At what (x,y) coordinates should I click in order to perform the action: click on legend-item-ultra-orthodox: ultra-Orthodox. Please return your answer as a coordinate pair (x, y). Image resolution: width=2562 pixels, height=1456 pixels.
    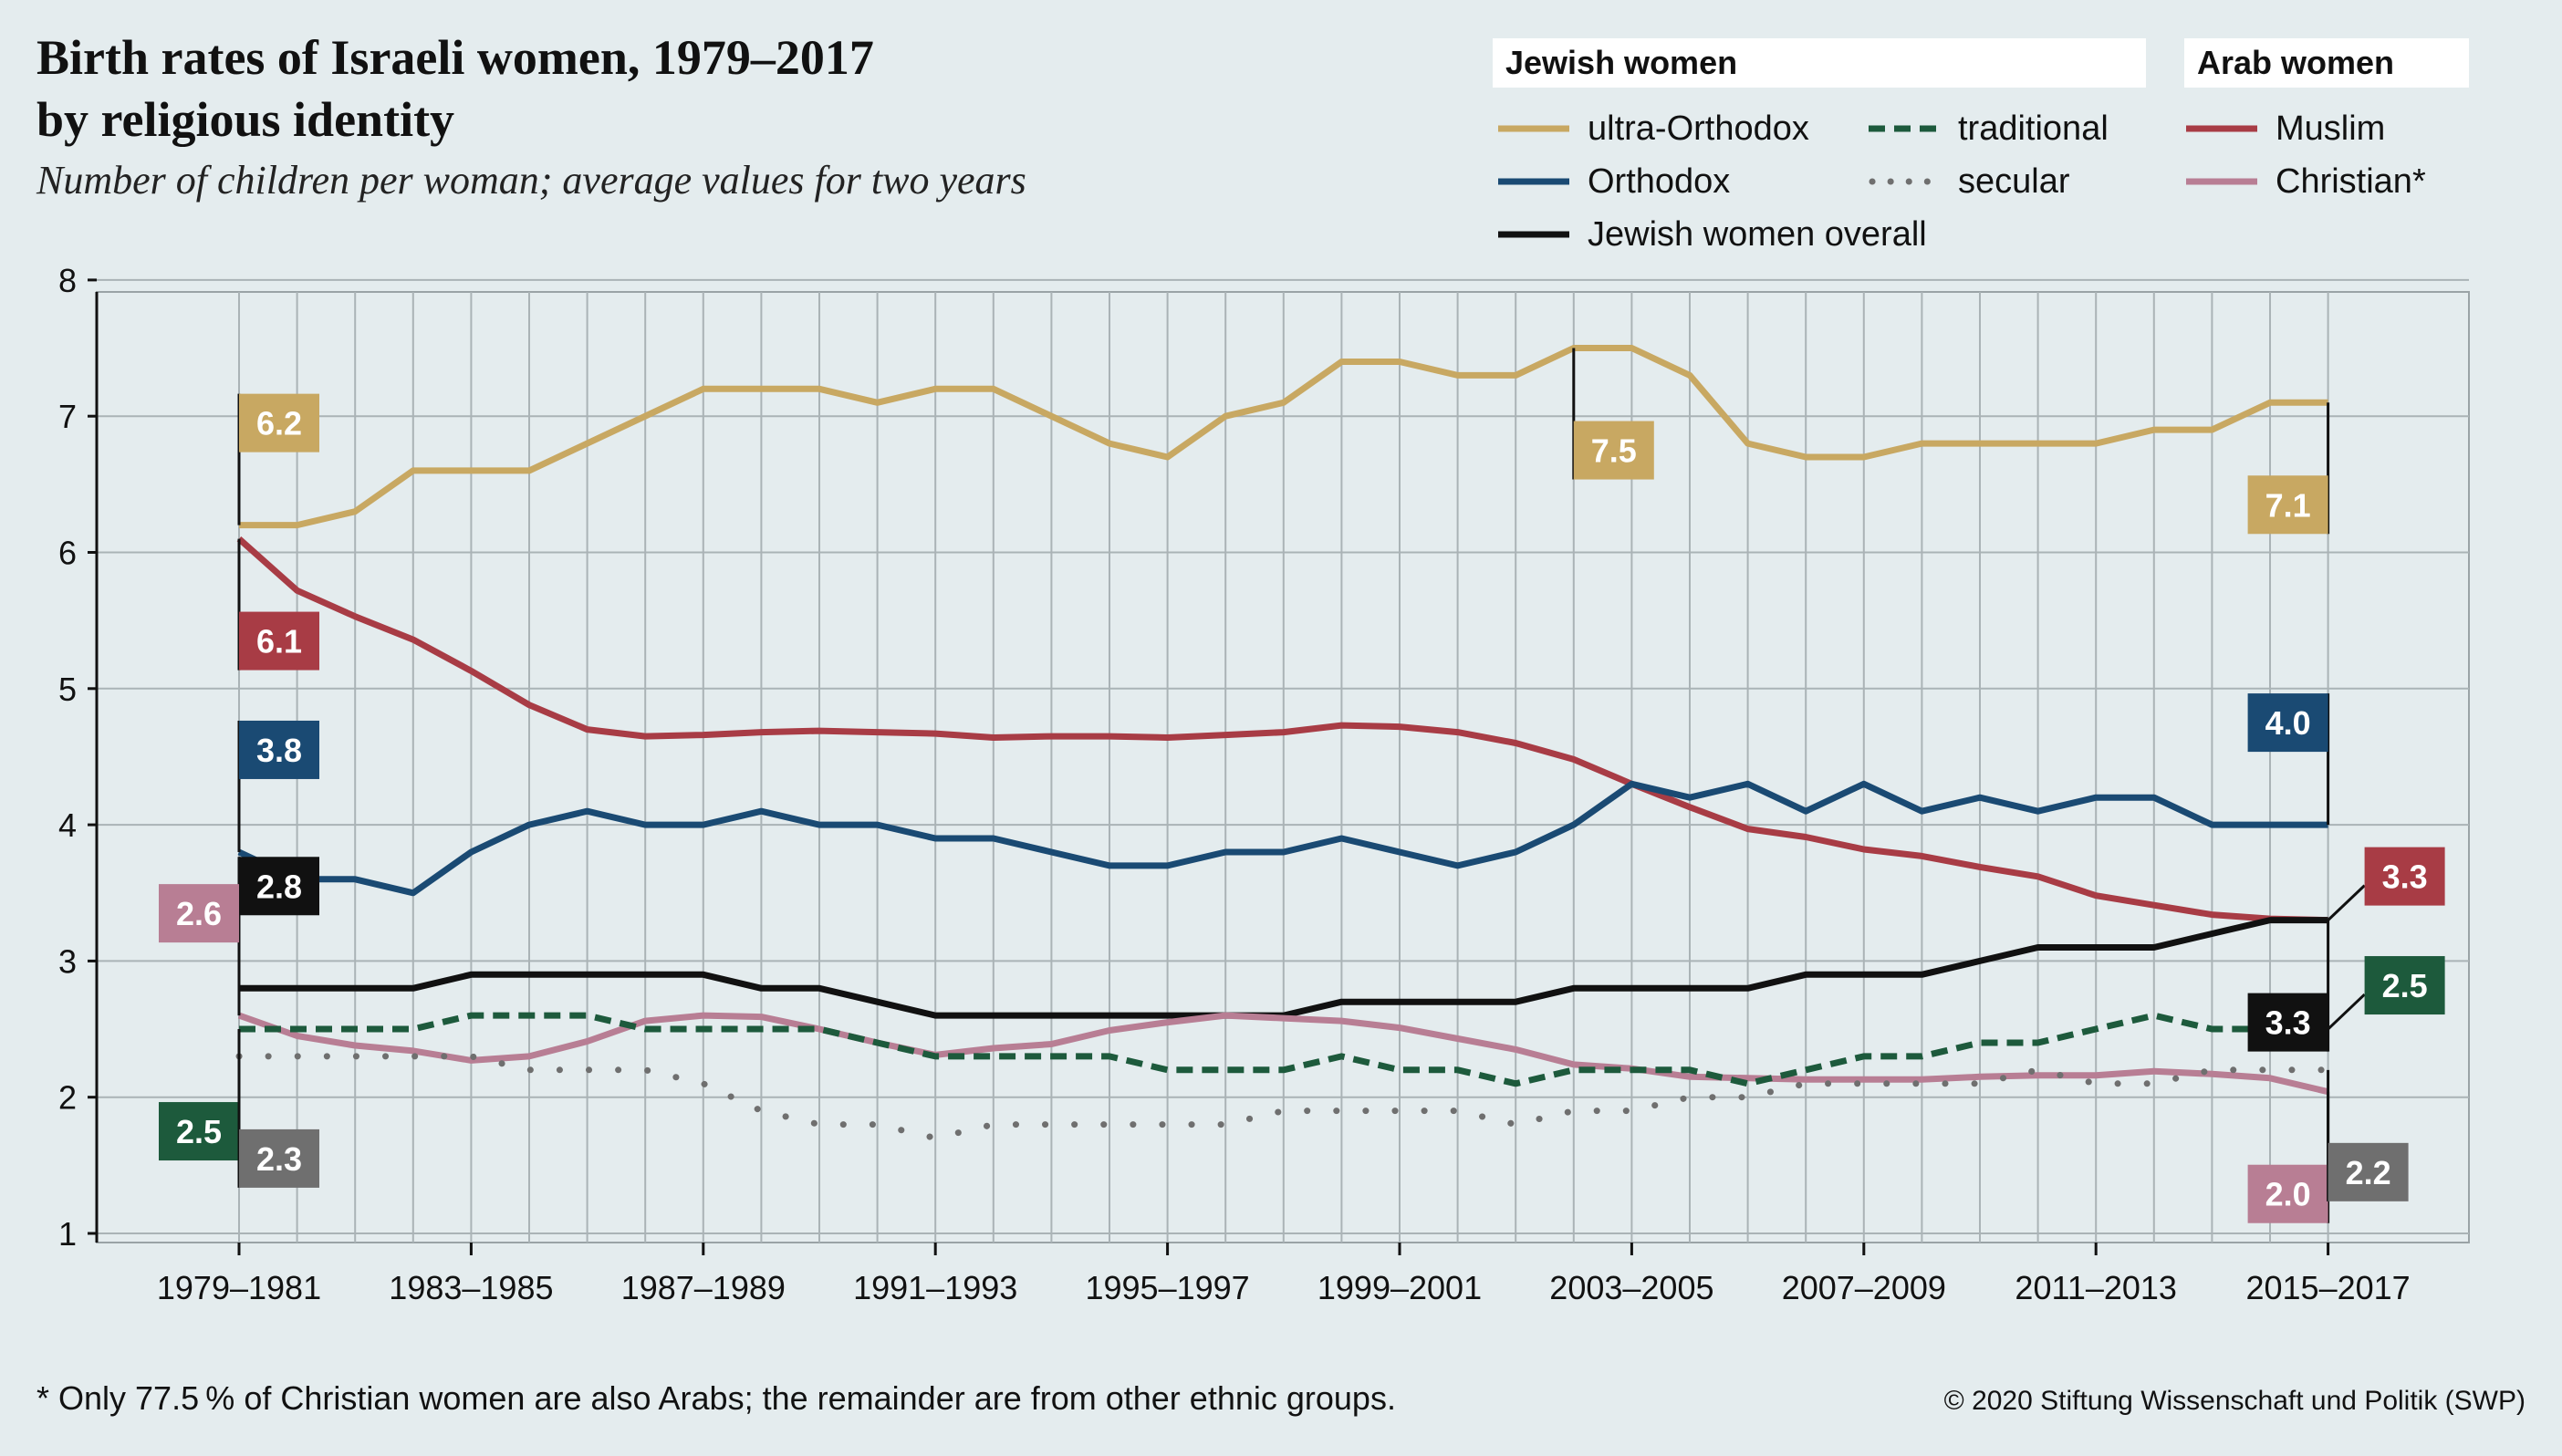
    Looking at the image, I should click on (1690, 129).